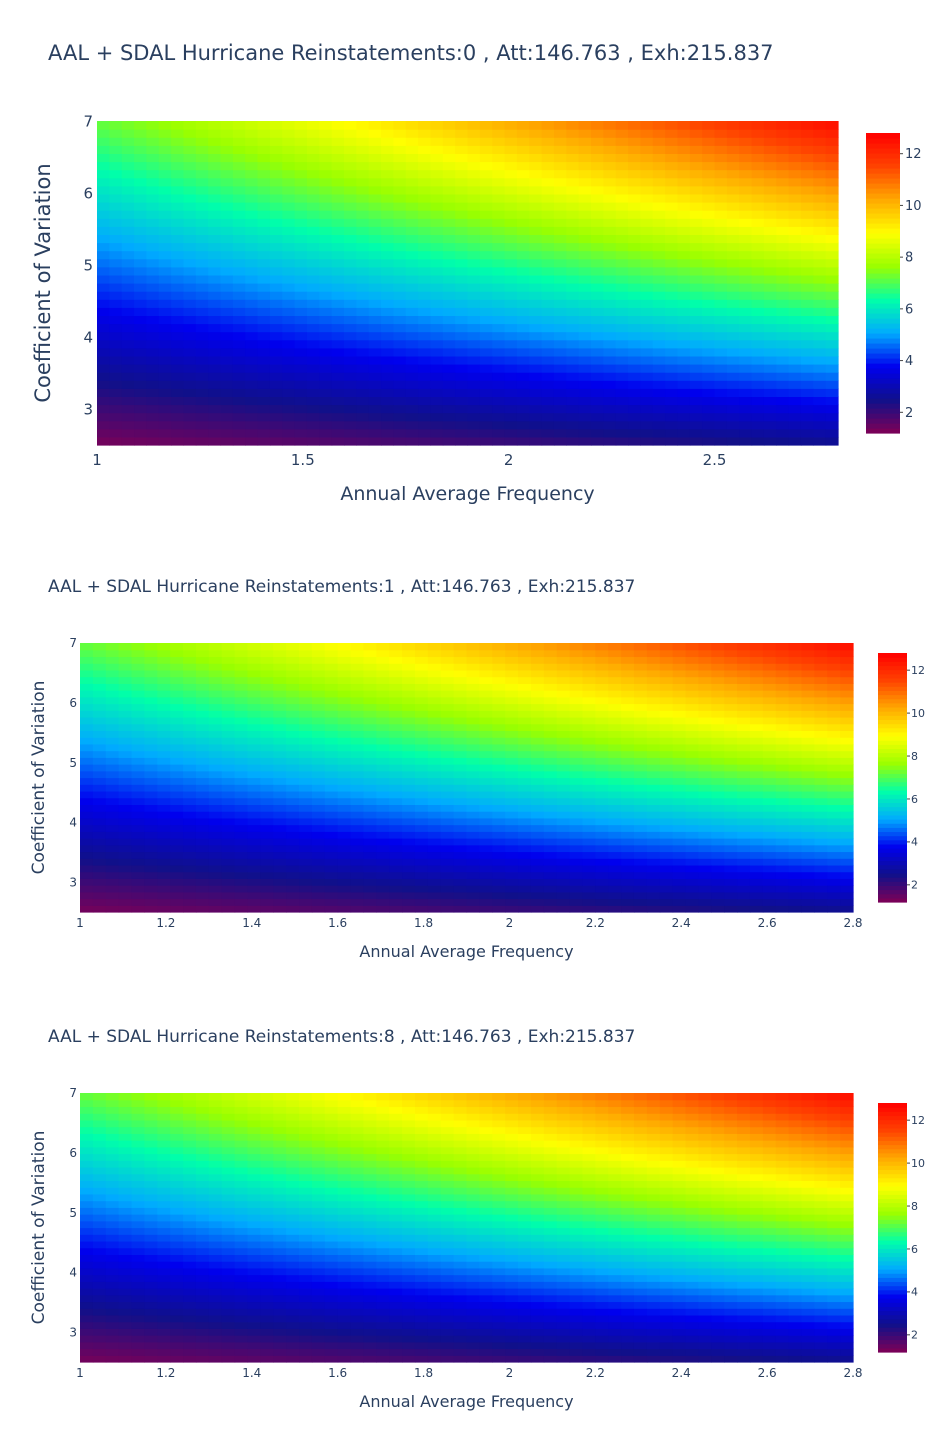 This screenshot has width=946, height=1443. What do you see at coordinates (913, 206) in the screenshot?
I see `colorbar-tick-label: 10` at bounding box center [913, 206].